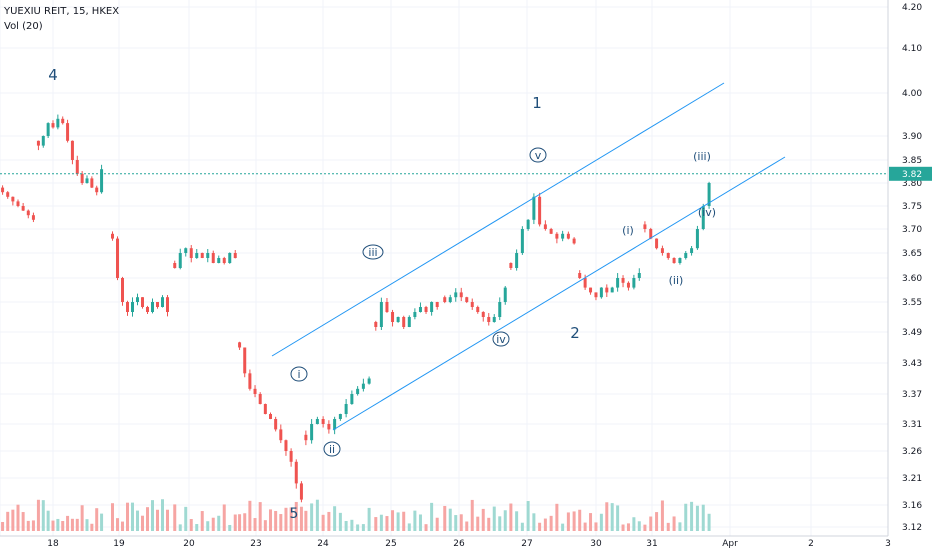 The image size is (932, 550). Describe the element at coordinates (445, 542) in the screenshot. I see `time-axis: 18 19 20 23 24 25 26 27 30 31 Apr 2 3` at that location.